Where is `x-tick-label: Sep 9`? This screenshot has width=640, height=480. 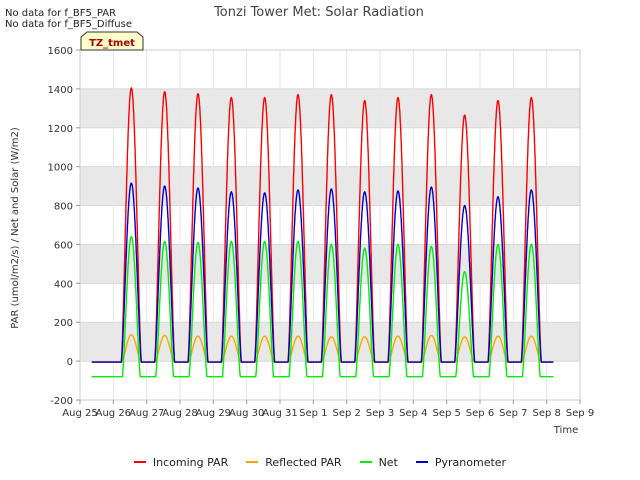 x-tick-label: Sep 9 is located at coordinates (580, 413).